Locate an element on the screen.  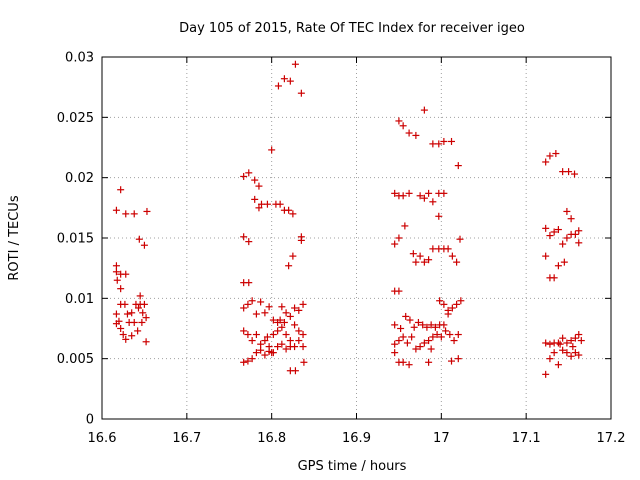
y-tick-label: 0.005 is located at coordinates (75, 359).